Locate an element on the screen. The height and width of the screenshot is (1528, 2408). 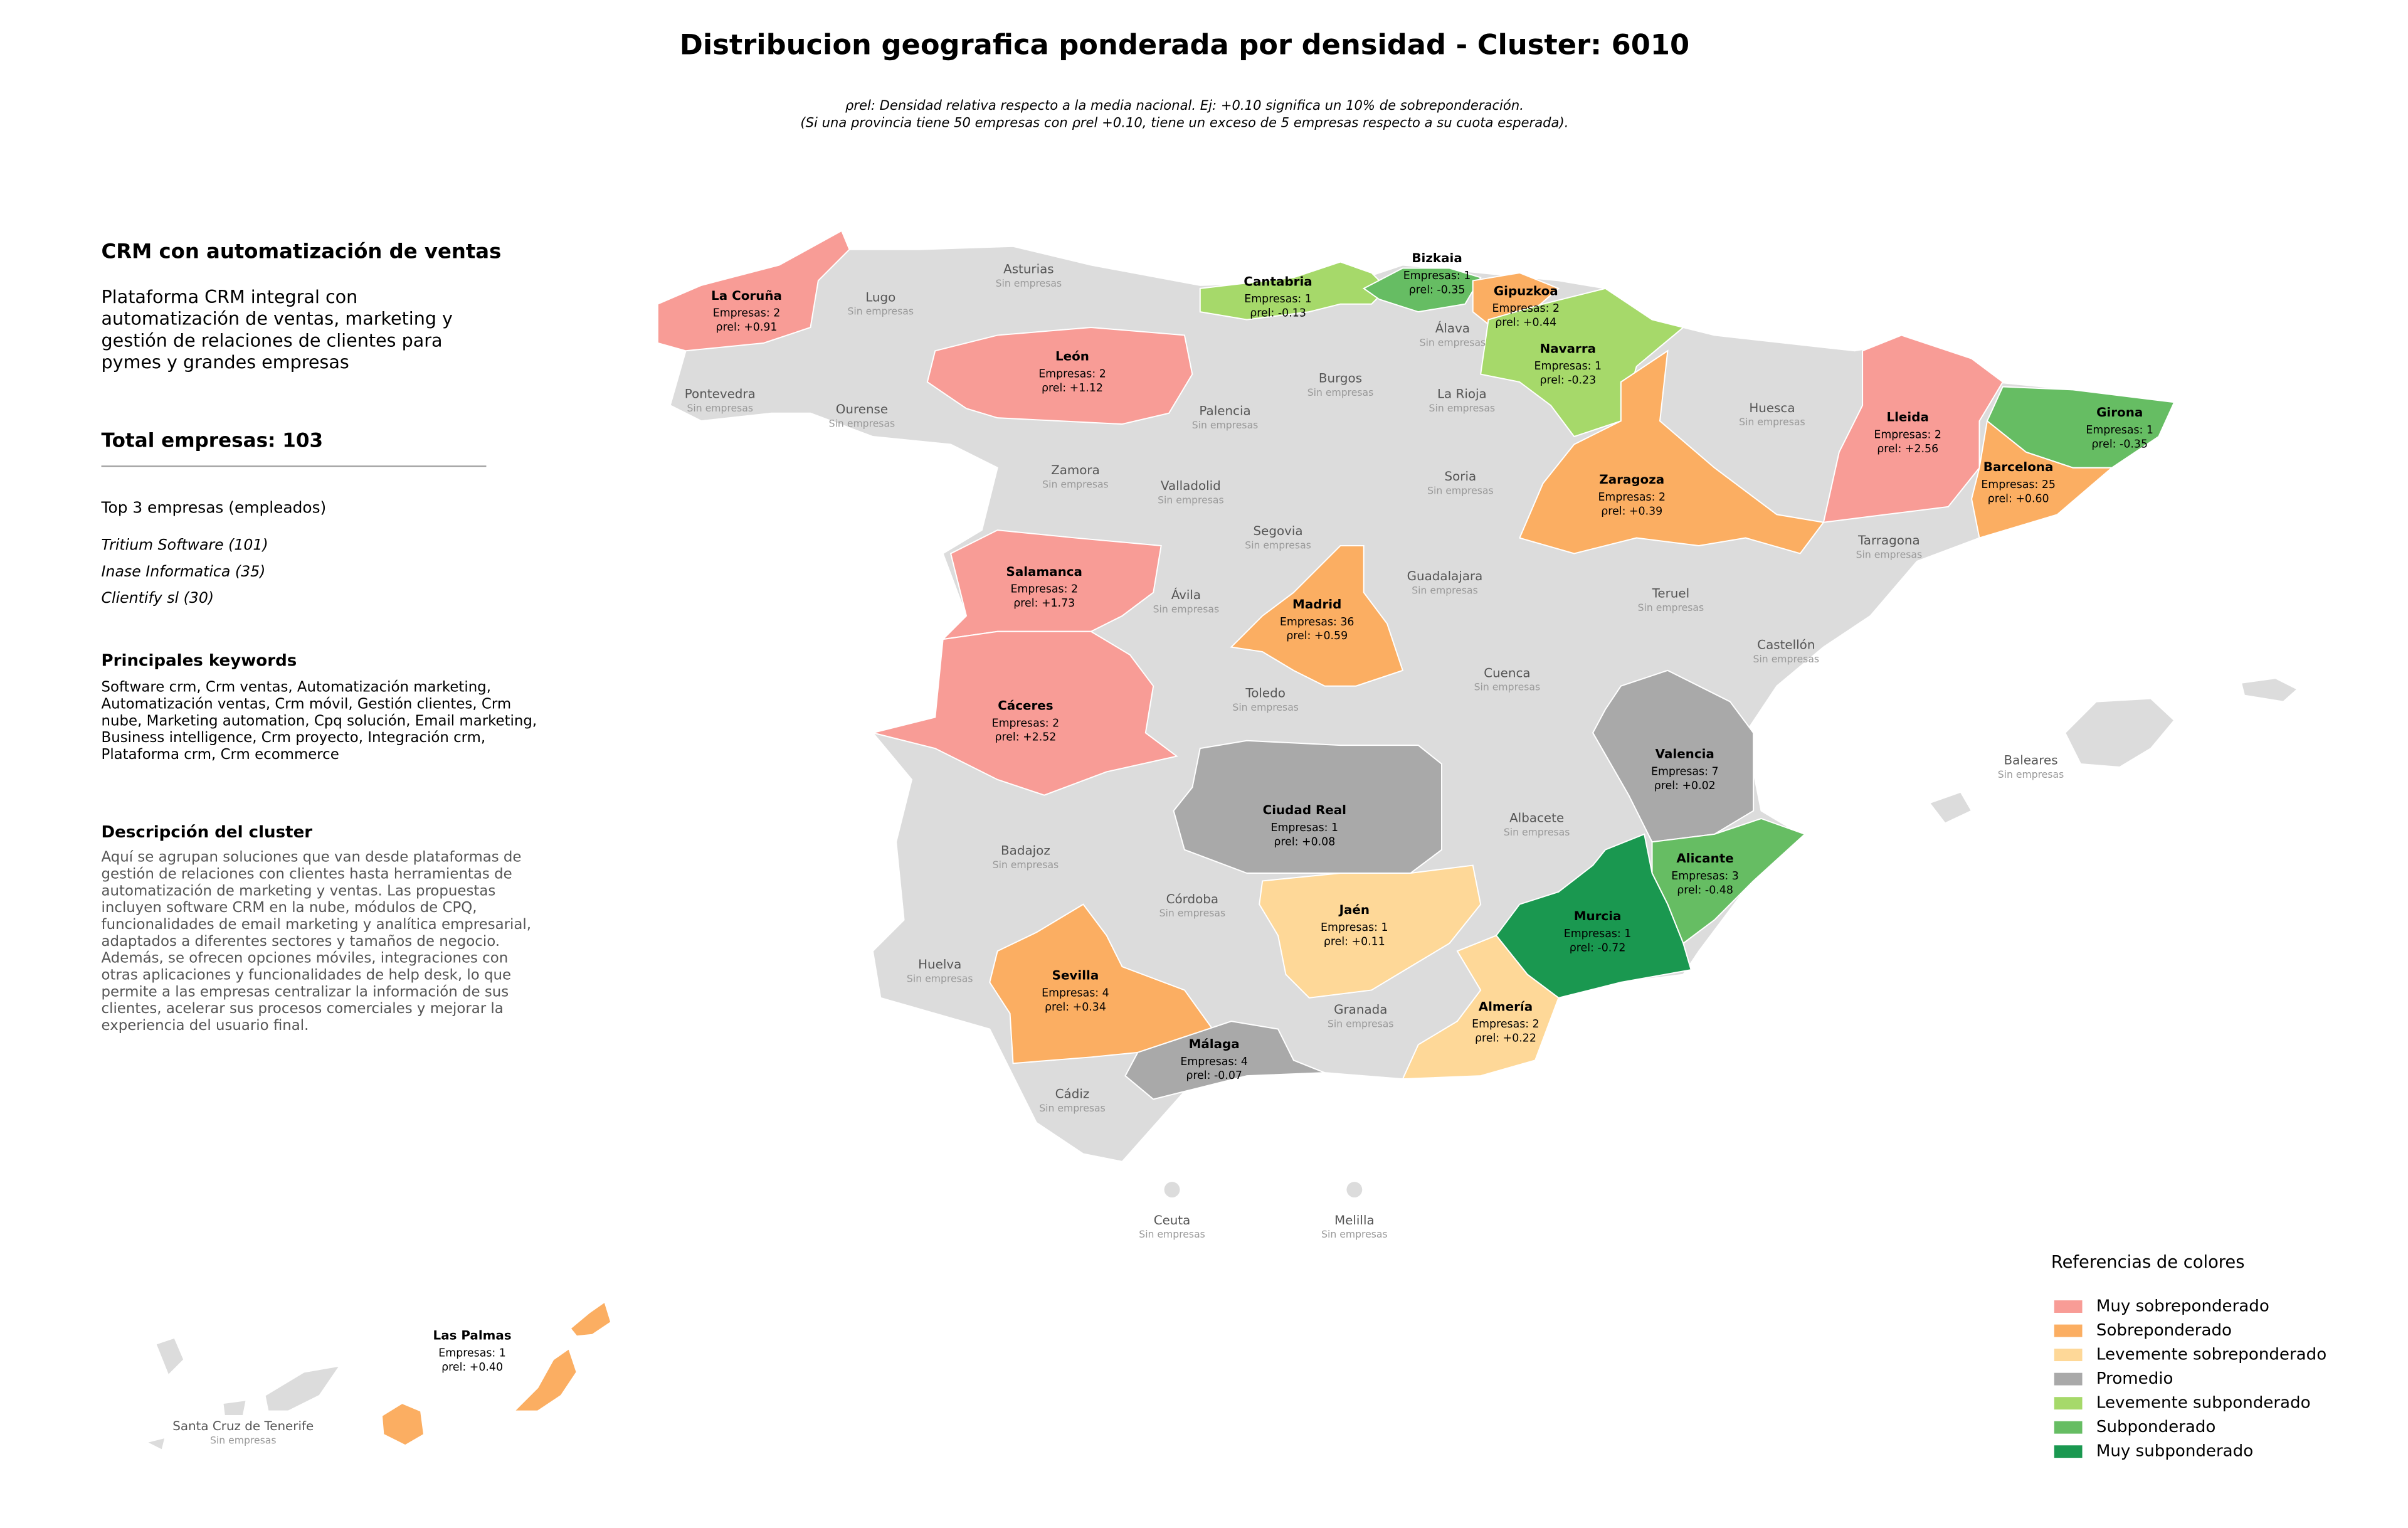
province-name: Huesca is located at coordinates (1772, 408).